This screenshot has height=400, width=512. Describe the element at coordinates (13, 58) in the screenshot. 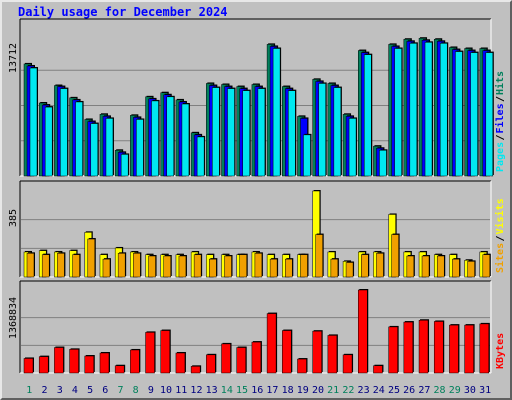

I see `axis-max-label: 13712` at that location.